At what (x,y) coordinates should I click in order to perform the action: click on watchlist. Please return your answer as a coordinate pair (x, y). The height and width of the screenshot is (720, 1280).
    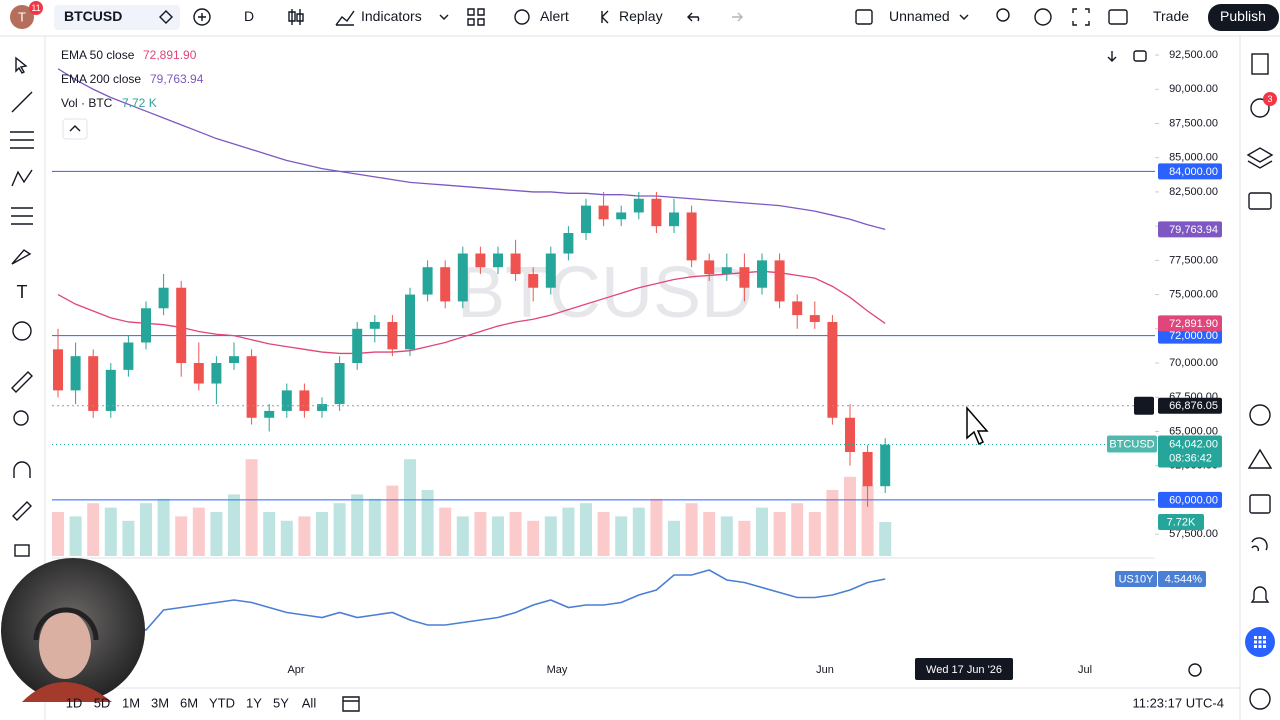
    Looking at the image, I should click on (1260, 64).